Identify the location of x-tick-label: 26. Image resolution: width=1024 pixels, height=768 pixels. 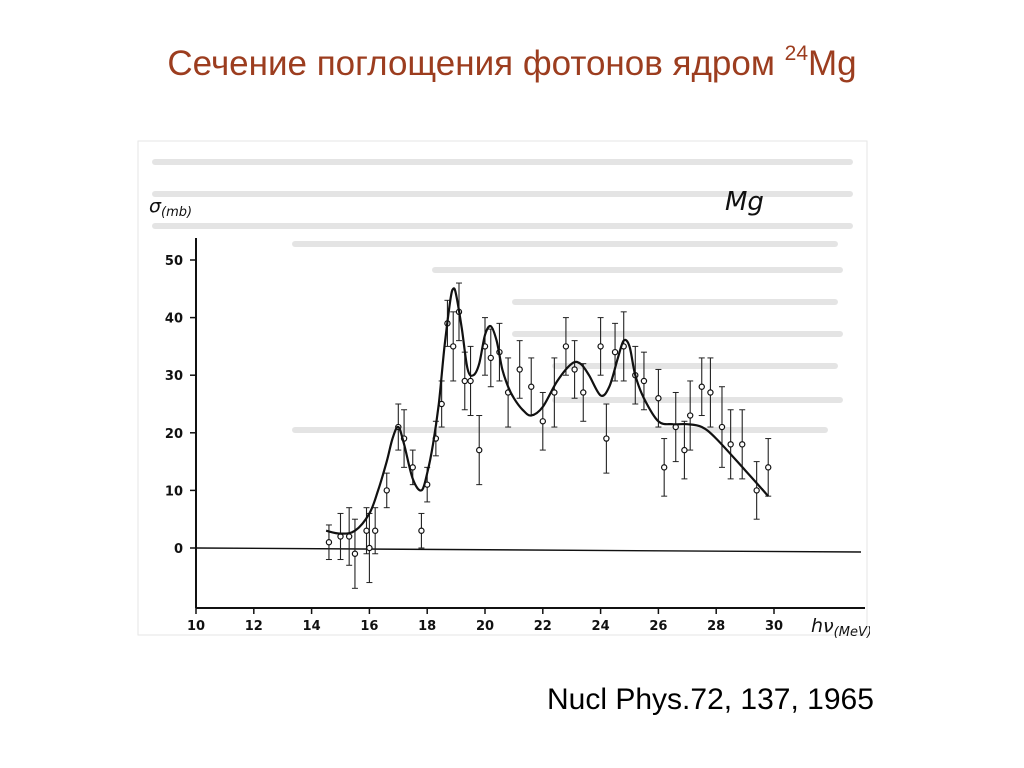
(658, 626).